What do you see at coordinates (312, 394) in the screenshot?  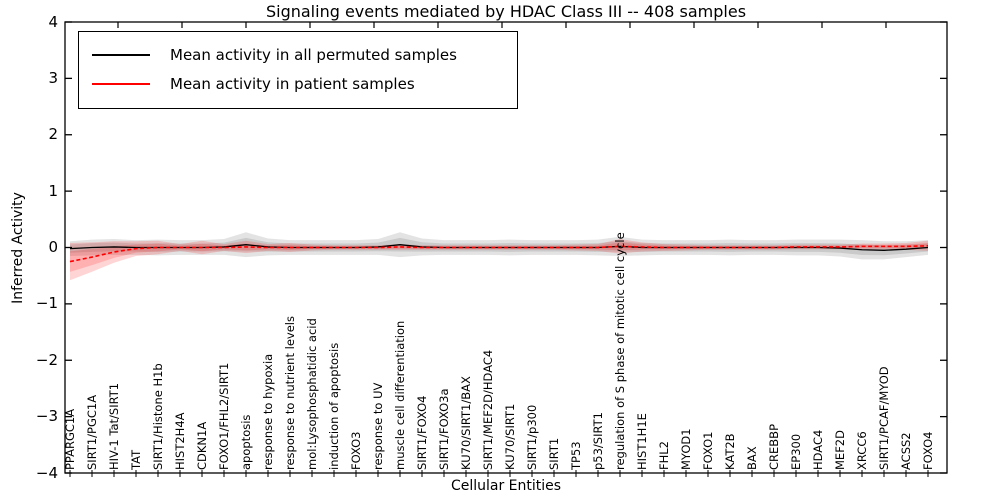 I see `x-tick-label: mol:Lysophosphatidic acid` at bounding box center [312, 394].